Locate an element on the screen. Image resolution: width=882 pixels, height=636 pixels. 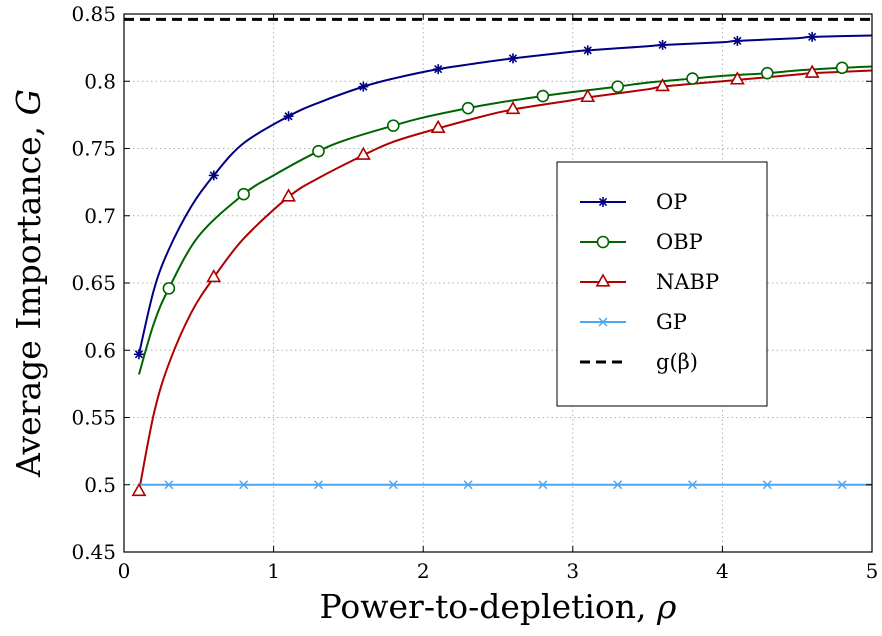
legend-label: GP is located at coordinates (671, 322).